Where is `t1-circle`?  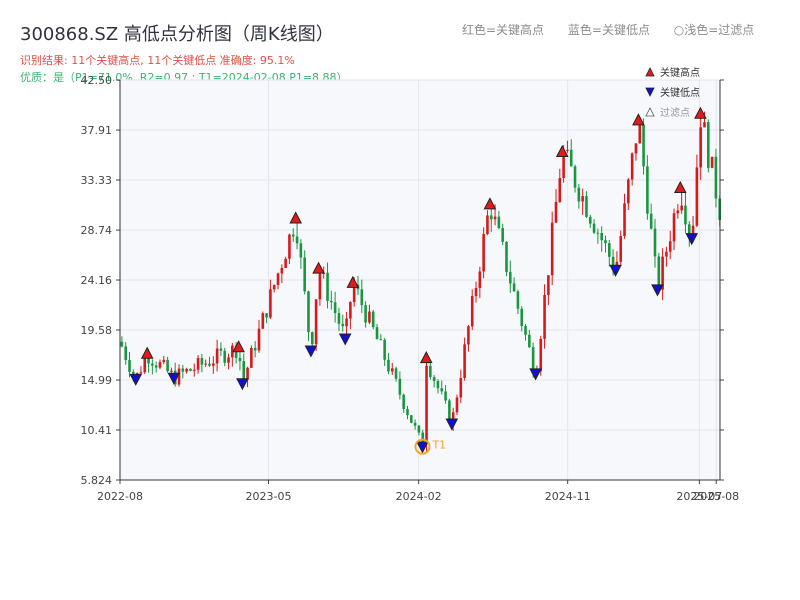 t1-circle is located at coordinates (422, 446).